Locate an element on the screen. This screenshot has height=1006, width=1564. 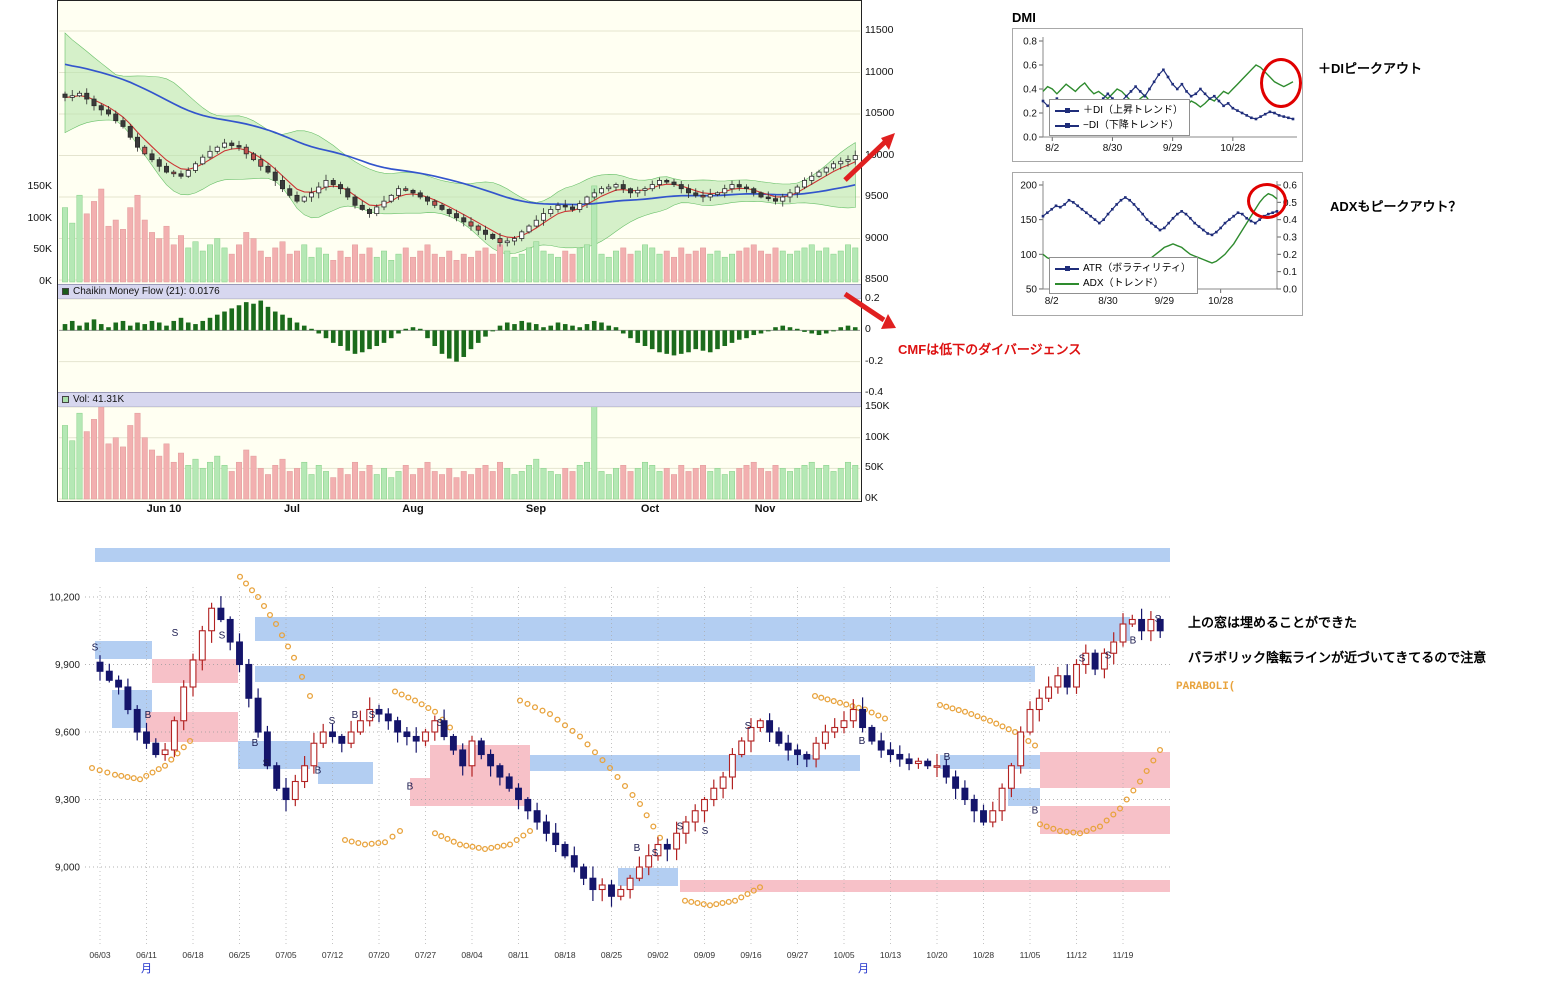
adx-label: ADX（トレンド） is located at coordinates (1123, 283).